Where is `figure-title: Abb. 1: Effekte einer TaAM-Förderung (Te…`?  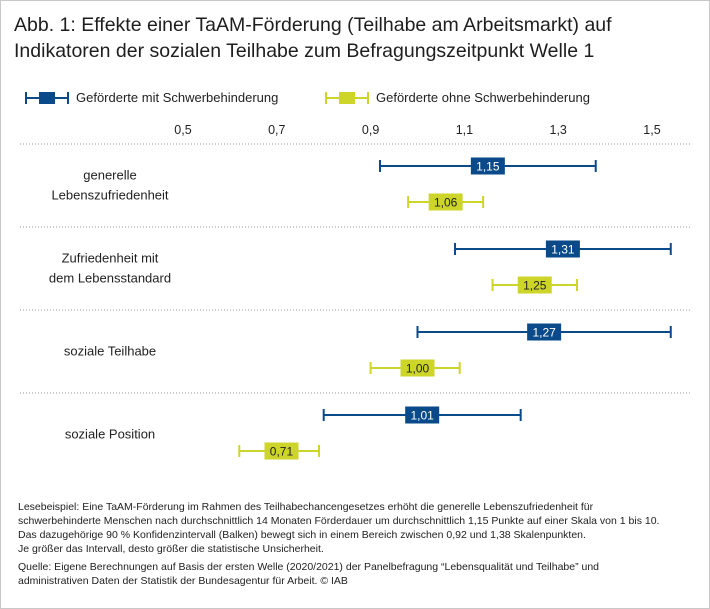
figure-title: Abb. 1: Effekte einer TaAM-Förderung (Te… is located at coordinates (359, 38).